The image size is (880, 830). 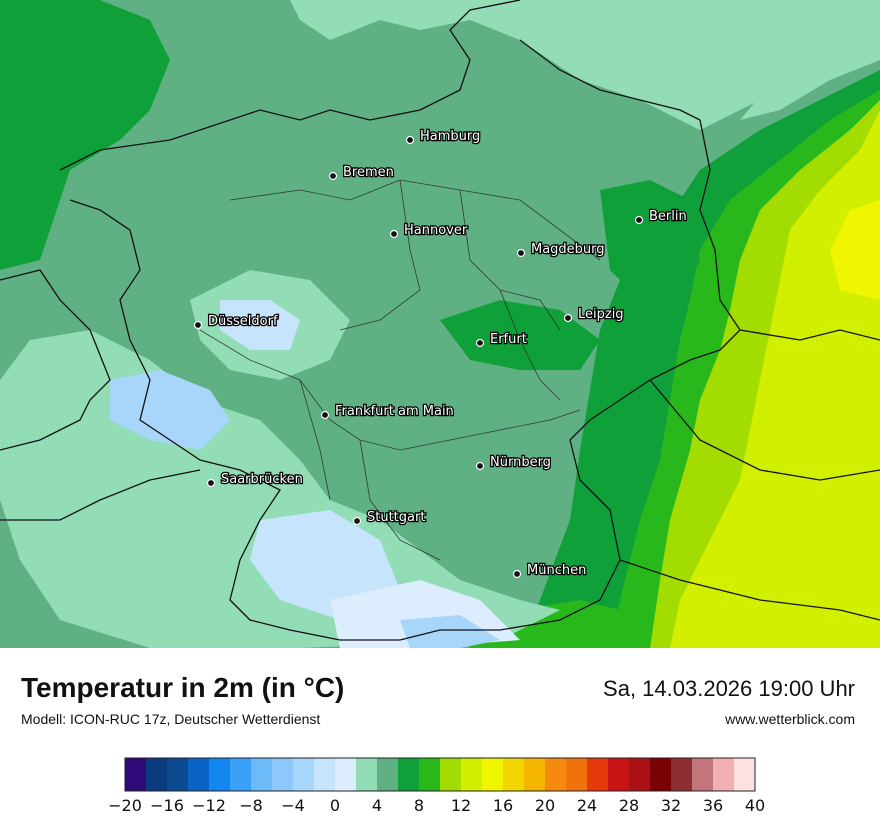 What do you see at coordinates (293, 805) in the screenshot?
I see `scale-tick-label: −4` at bounding box center [293, 805].